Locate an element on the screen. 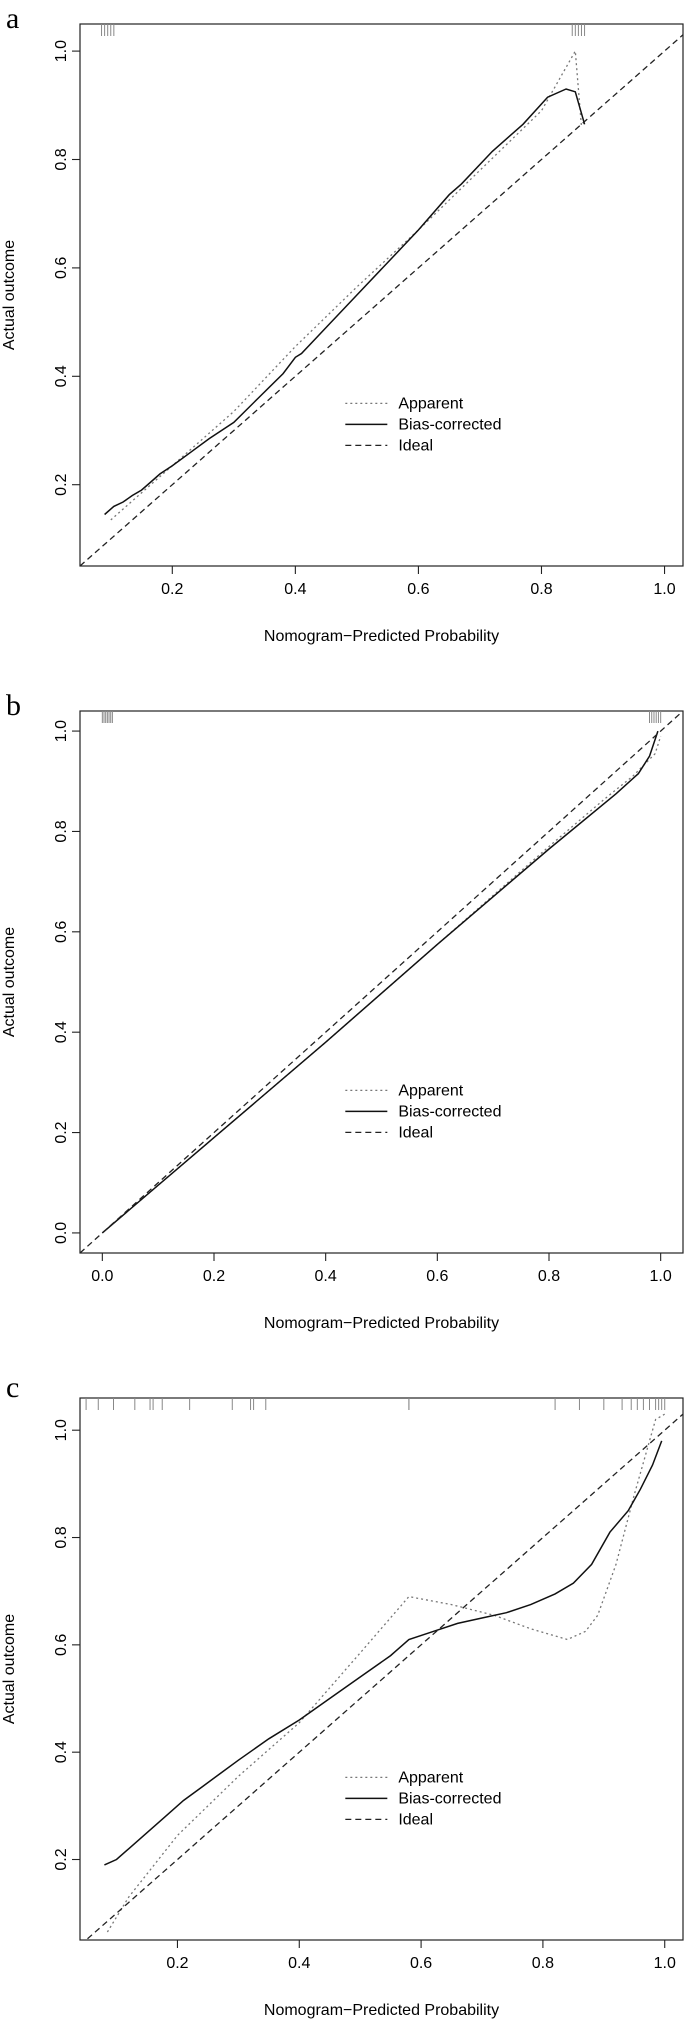 The image size is (685, 2024). panel-letter: a is located at coordinates (12, 18).